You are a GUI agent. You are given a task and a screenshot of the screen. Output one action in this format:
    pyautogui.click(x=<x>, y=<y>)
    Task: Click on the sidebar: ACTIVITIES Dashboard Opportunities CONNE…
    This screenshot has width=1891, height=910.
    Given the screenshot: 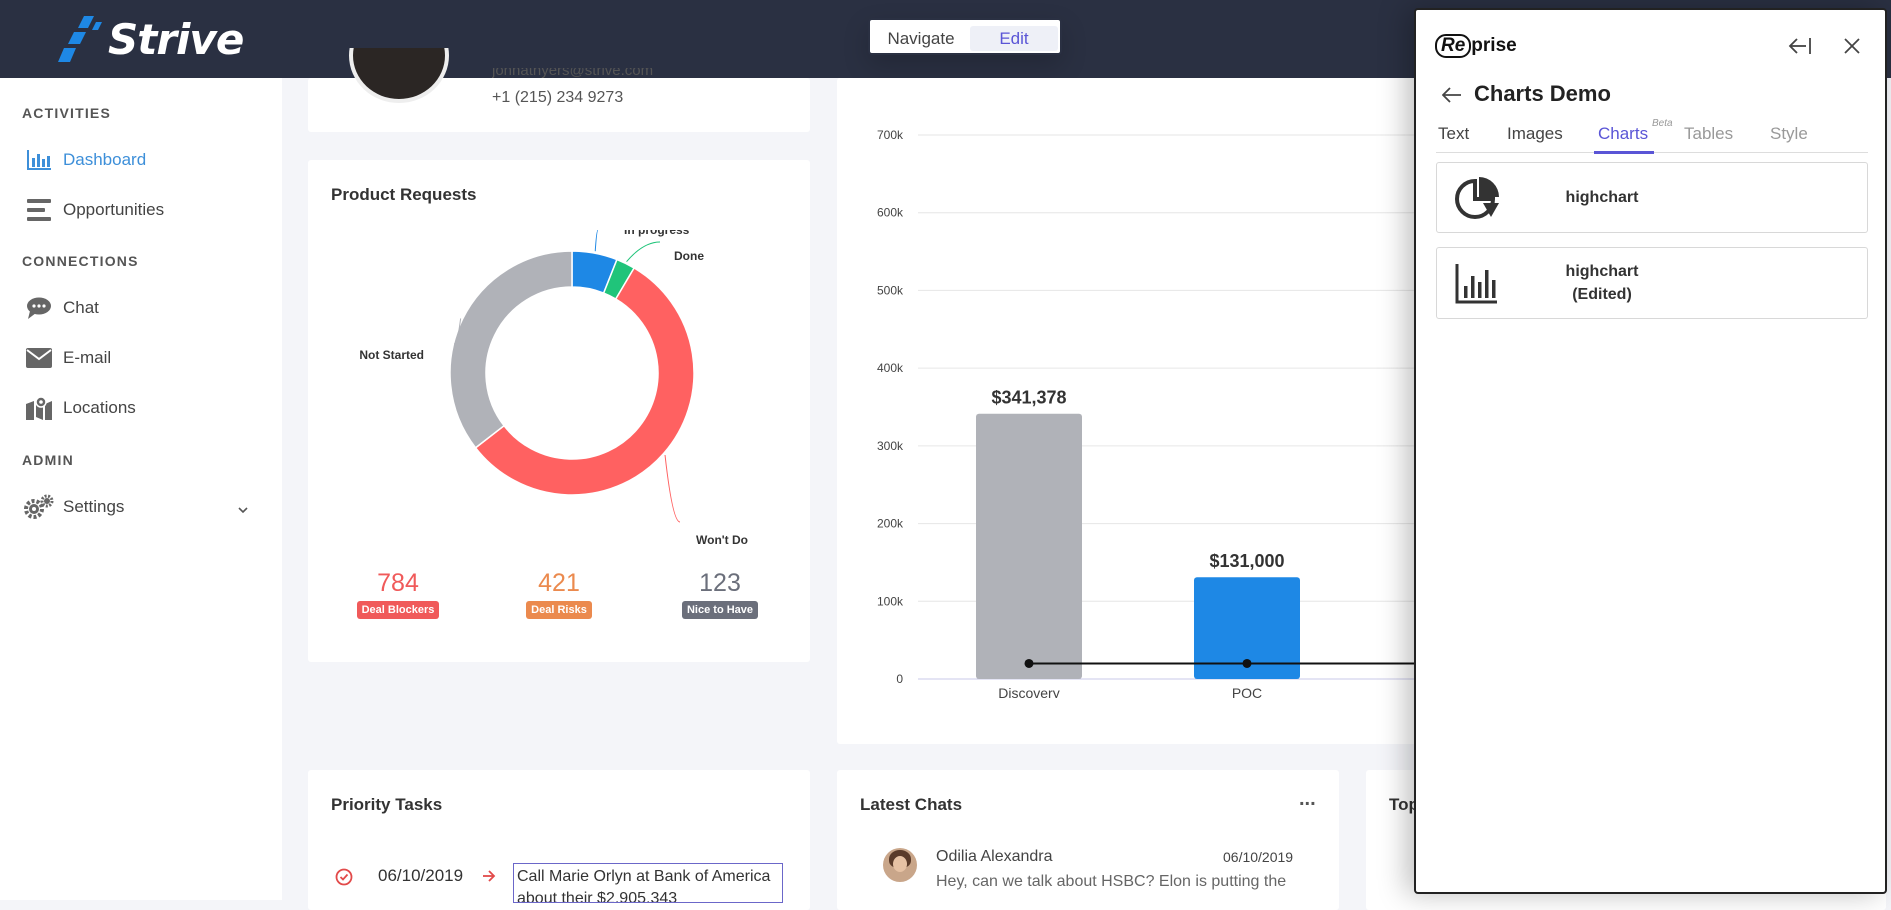 What is the action you would take?
    pyautogui.click(x=141, y=489)
    